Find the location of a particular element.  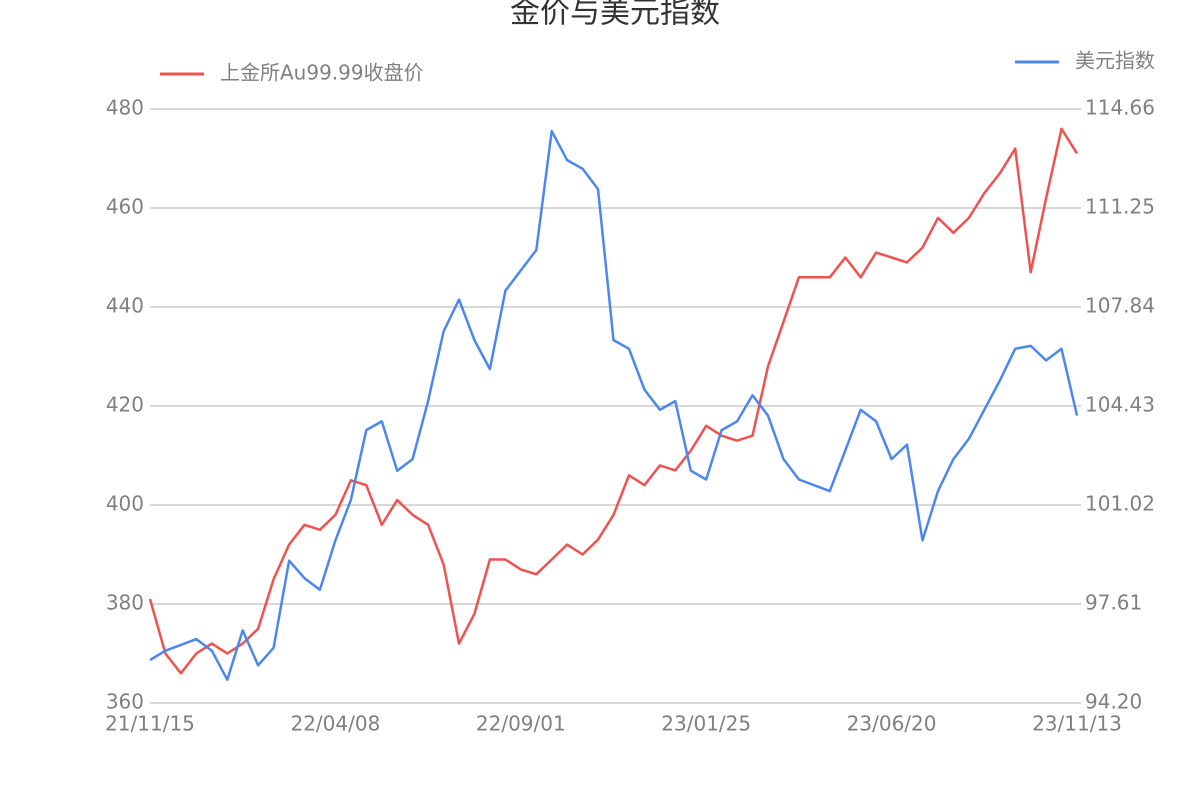

x-tick-label: 22/04/08 is located at coordinates (335, 724).